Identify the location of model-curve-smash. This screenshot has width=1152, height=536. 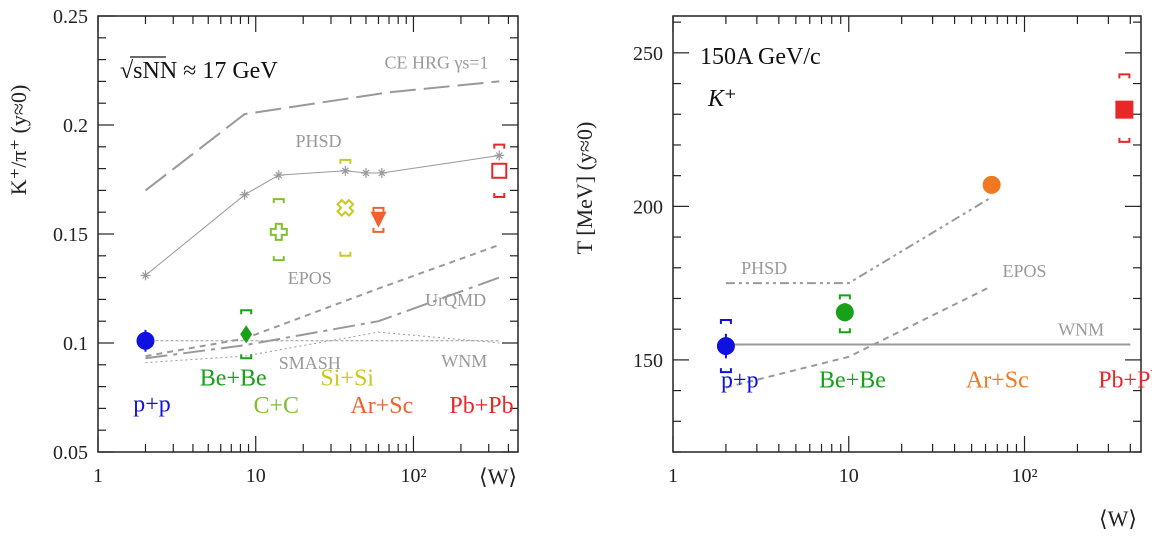
(322, 347).